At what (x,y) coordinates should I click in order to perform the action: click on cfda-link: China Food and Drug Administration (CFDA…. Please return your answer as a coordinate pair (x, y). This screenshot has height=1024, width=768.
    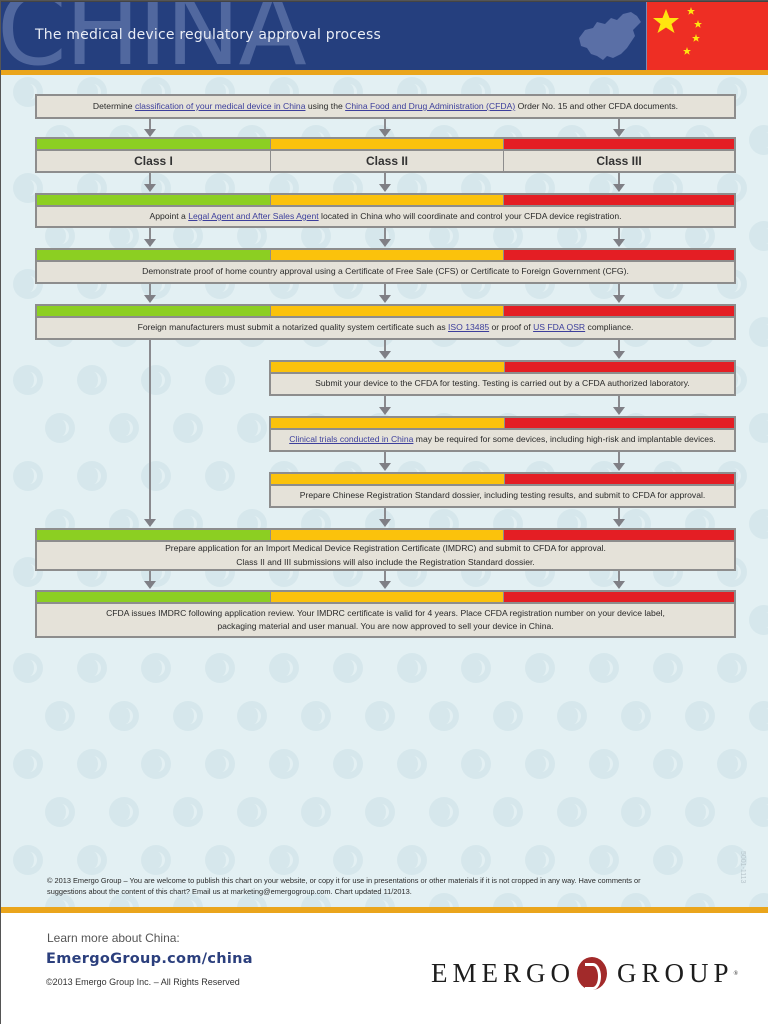
    Looking at the image, I should click on (430, 105).